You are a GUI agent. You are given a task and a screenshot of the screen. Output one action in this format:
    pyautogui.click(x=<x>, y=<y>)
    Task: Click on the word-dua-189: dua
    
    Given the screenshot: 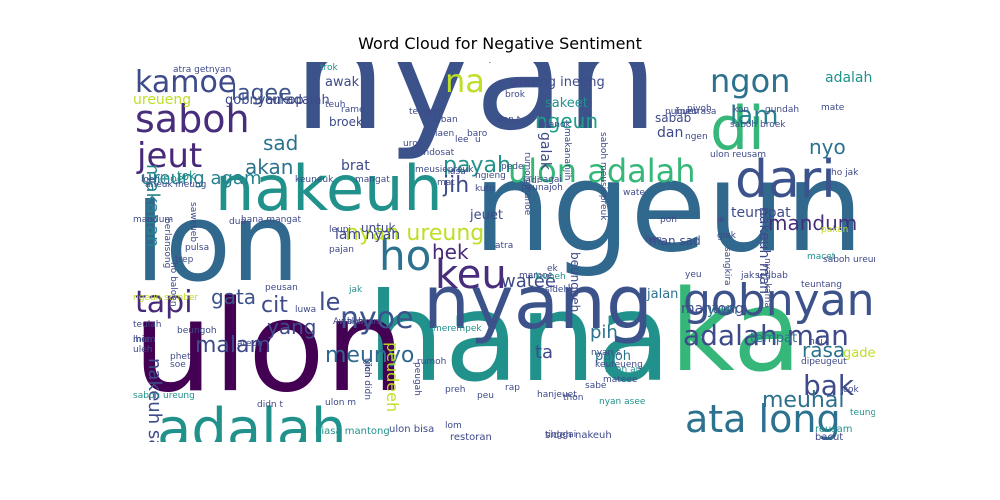 What is the action you would take?
    pyautogui.click(x=237, y=222)
    